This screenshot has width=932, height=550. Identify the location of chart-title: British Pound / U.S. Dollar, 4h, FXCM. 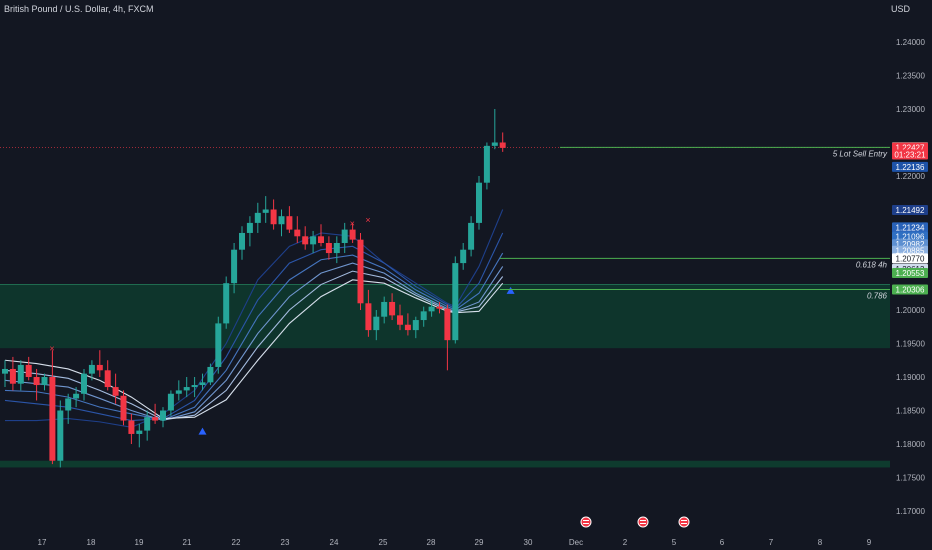
(79, 9).